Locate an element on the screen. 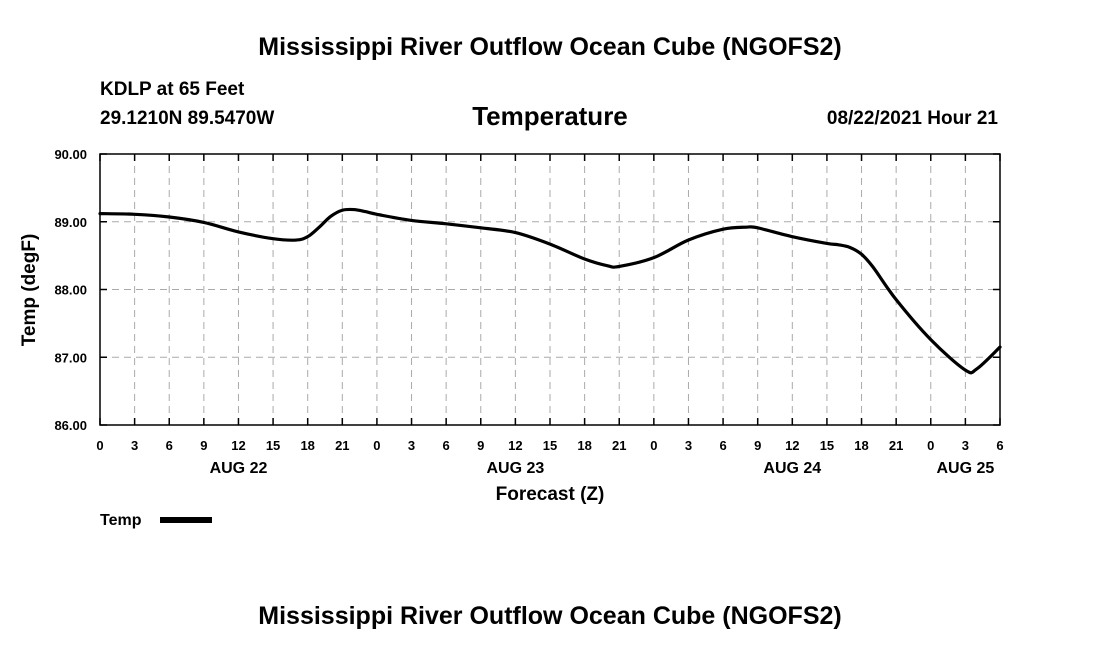 This screenshot has width=1100, height=650. legend: Temp is located at coordinates (156, 520).